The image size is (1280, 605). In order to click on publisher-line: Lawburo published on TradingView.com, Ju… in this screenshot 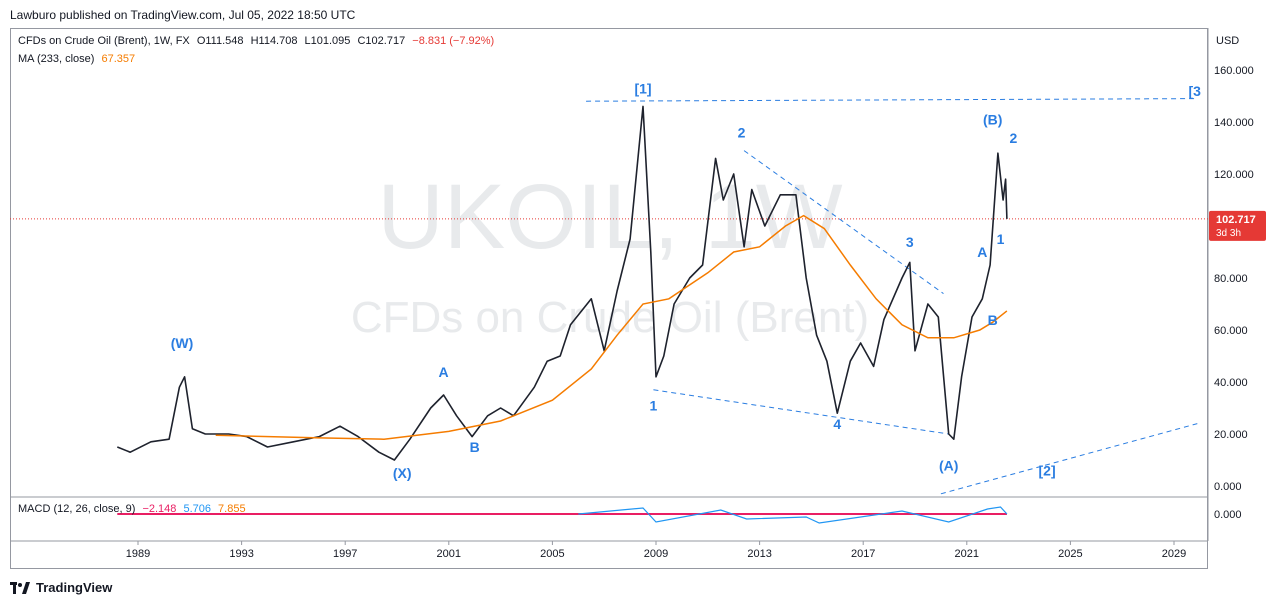, I will do `click(183, 15)`.